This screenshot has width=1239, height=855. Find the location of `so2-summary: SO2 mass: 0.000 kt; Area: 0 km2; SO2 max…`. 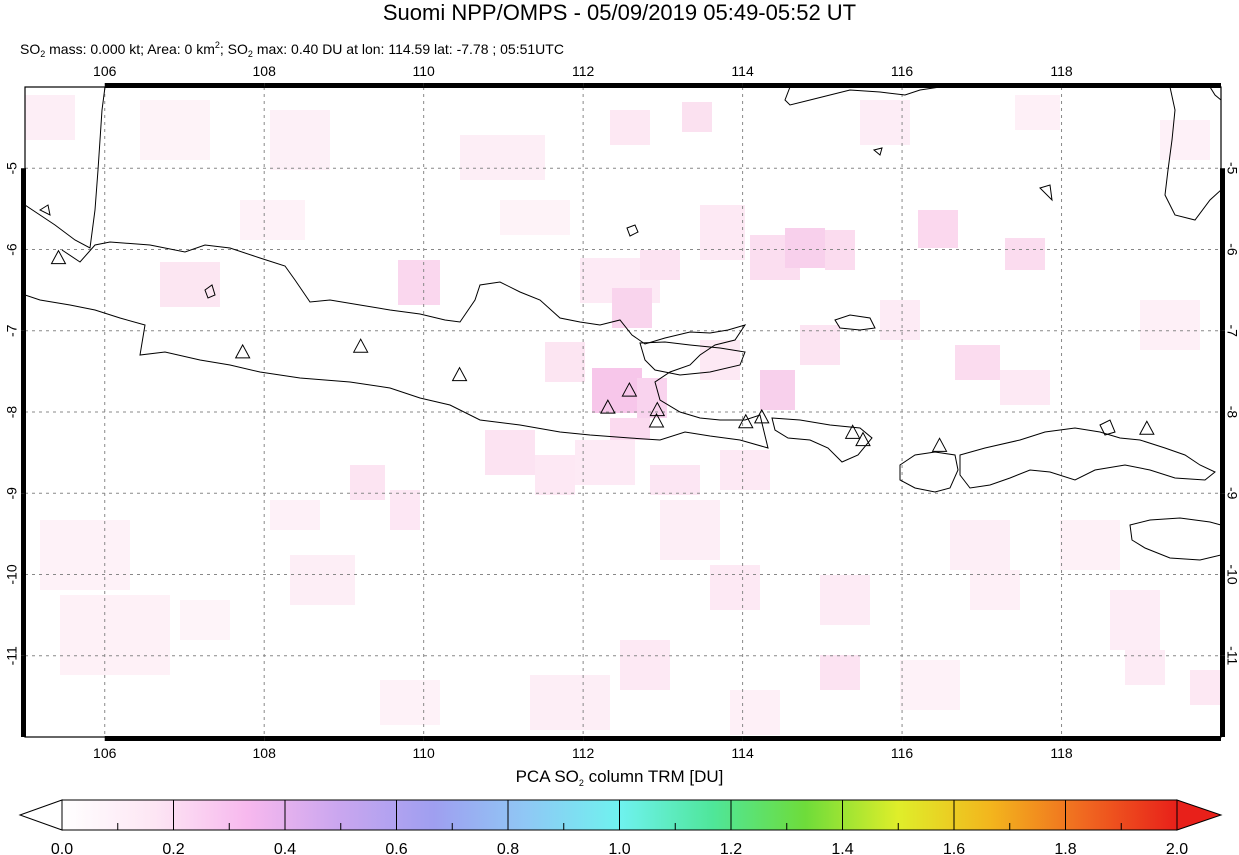

so2-summary: SO2 mass: 0.000 kt; Area: 0 km2; SO2 max… is located at coordinates (292, 49).